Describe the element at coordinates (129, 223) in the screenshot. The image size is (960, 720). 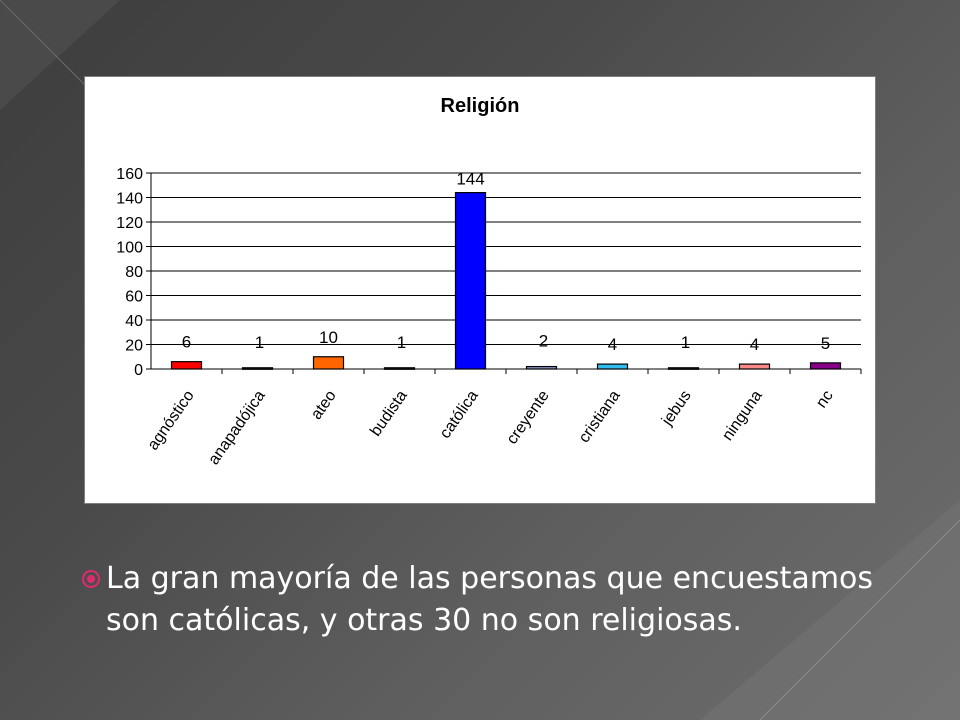
I see `y-tick-label: 120` at that location.